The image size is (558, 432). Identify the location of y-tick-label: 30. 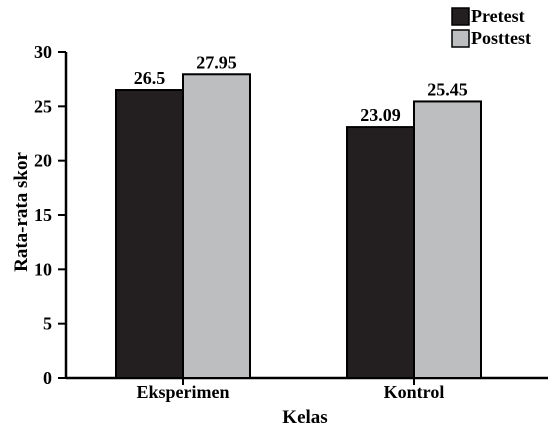
(43, 52).